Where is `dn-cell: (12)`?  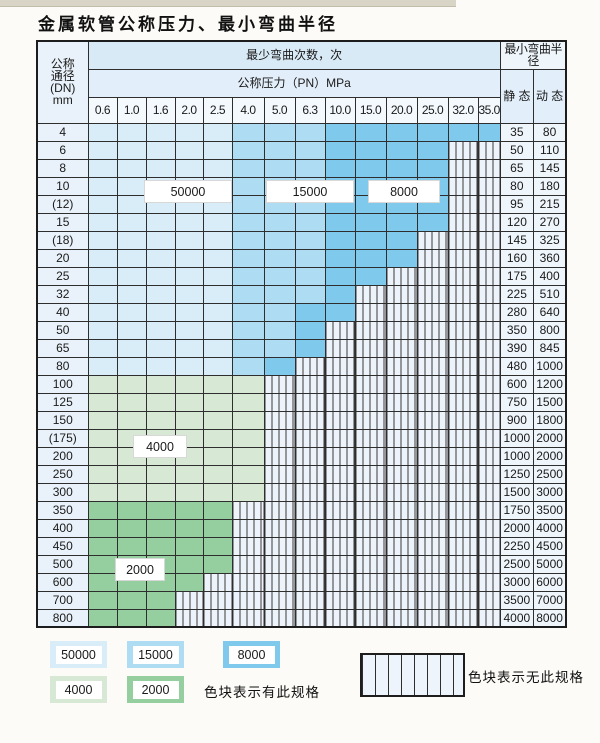 dn-cell: (12) is located at coordinates (62, 204).